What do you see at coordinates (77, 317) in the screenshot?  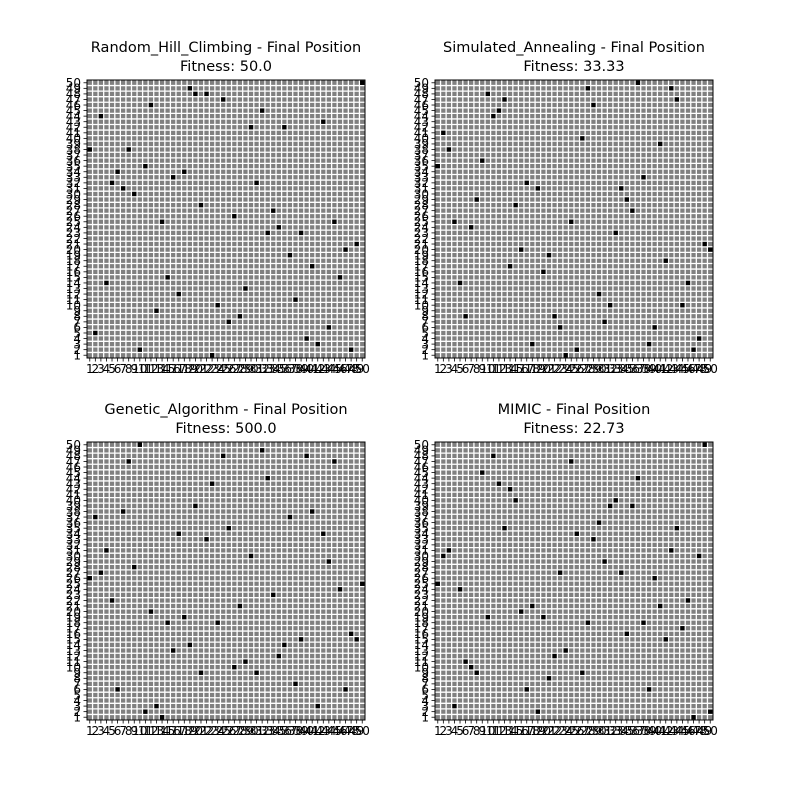 I see `y-tick-label: 8` at bounding box center [77, 317].